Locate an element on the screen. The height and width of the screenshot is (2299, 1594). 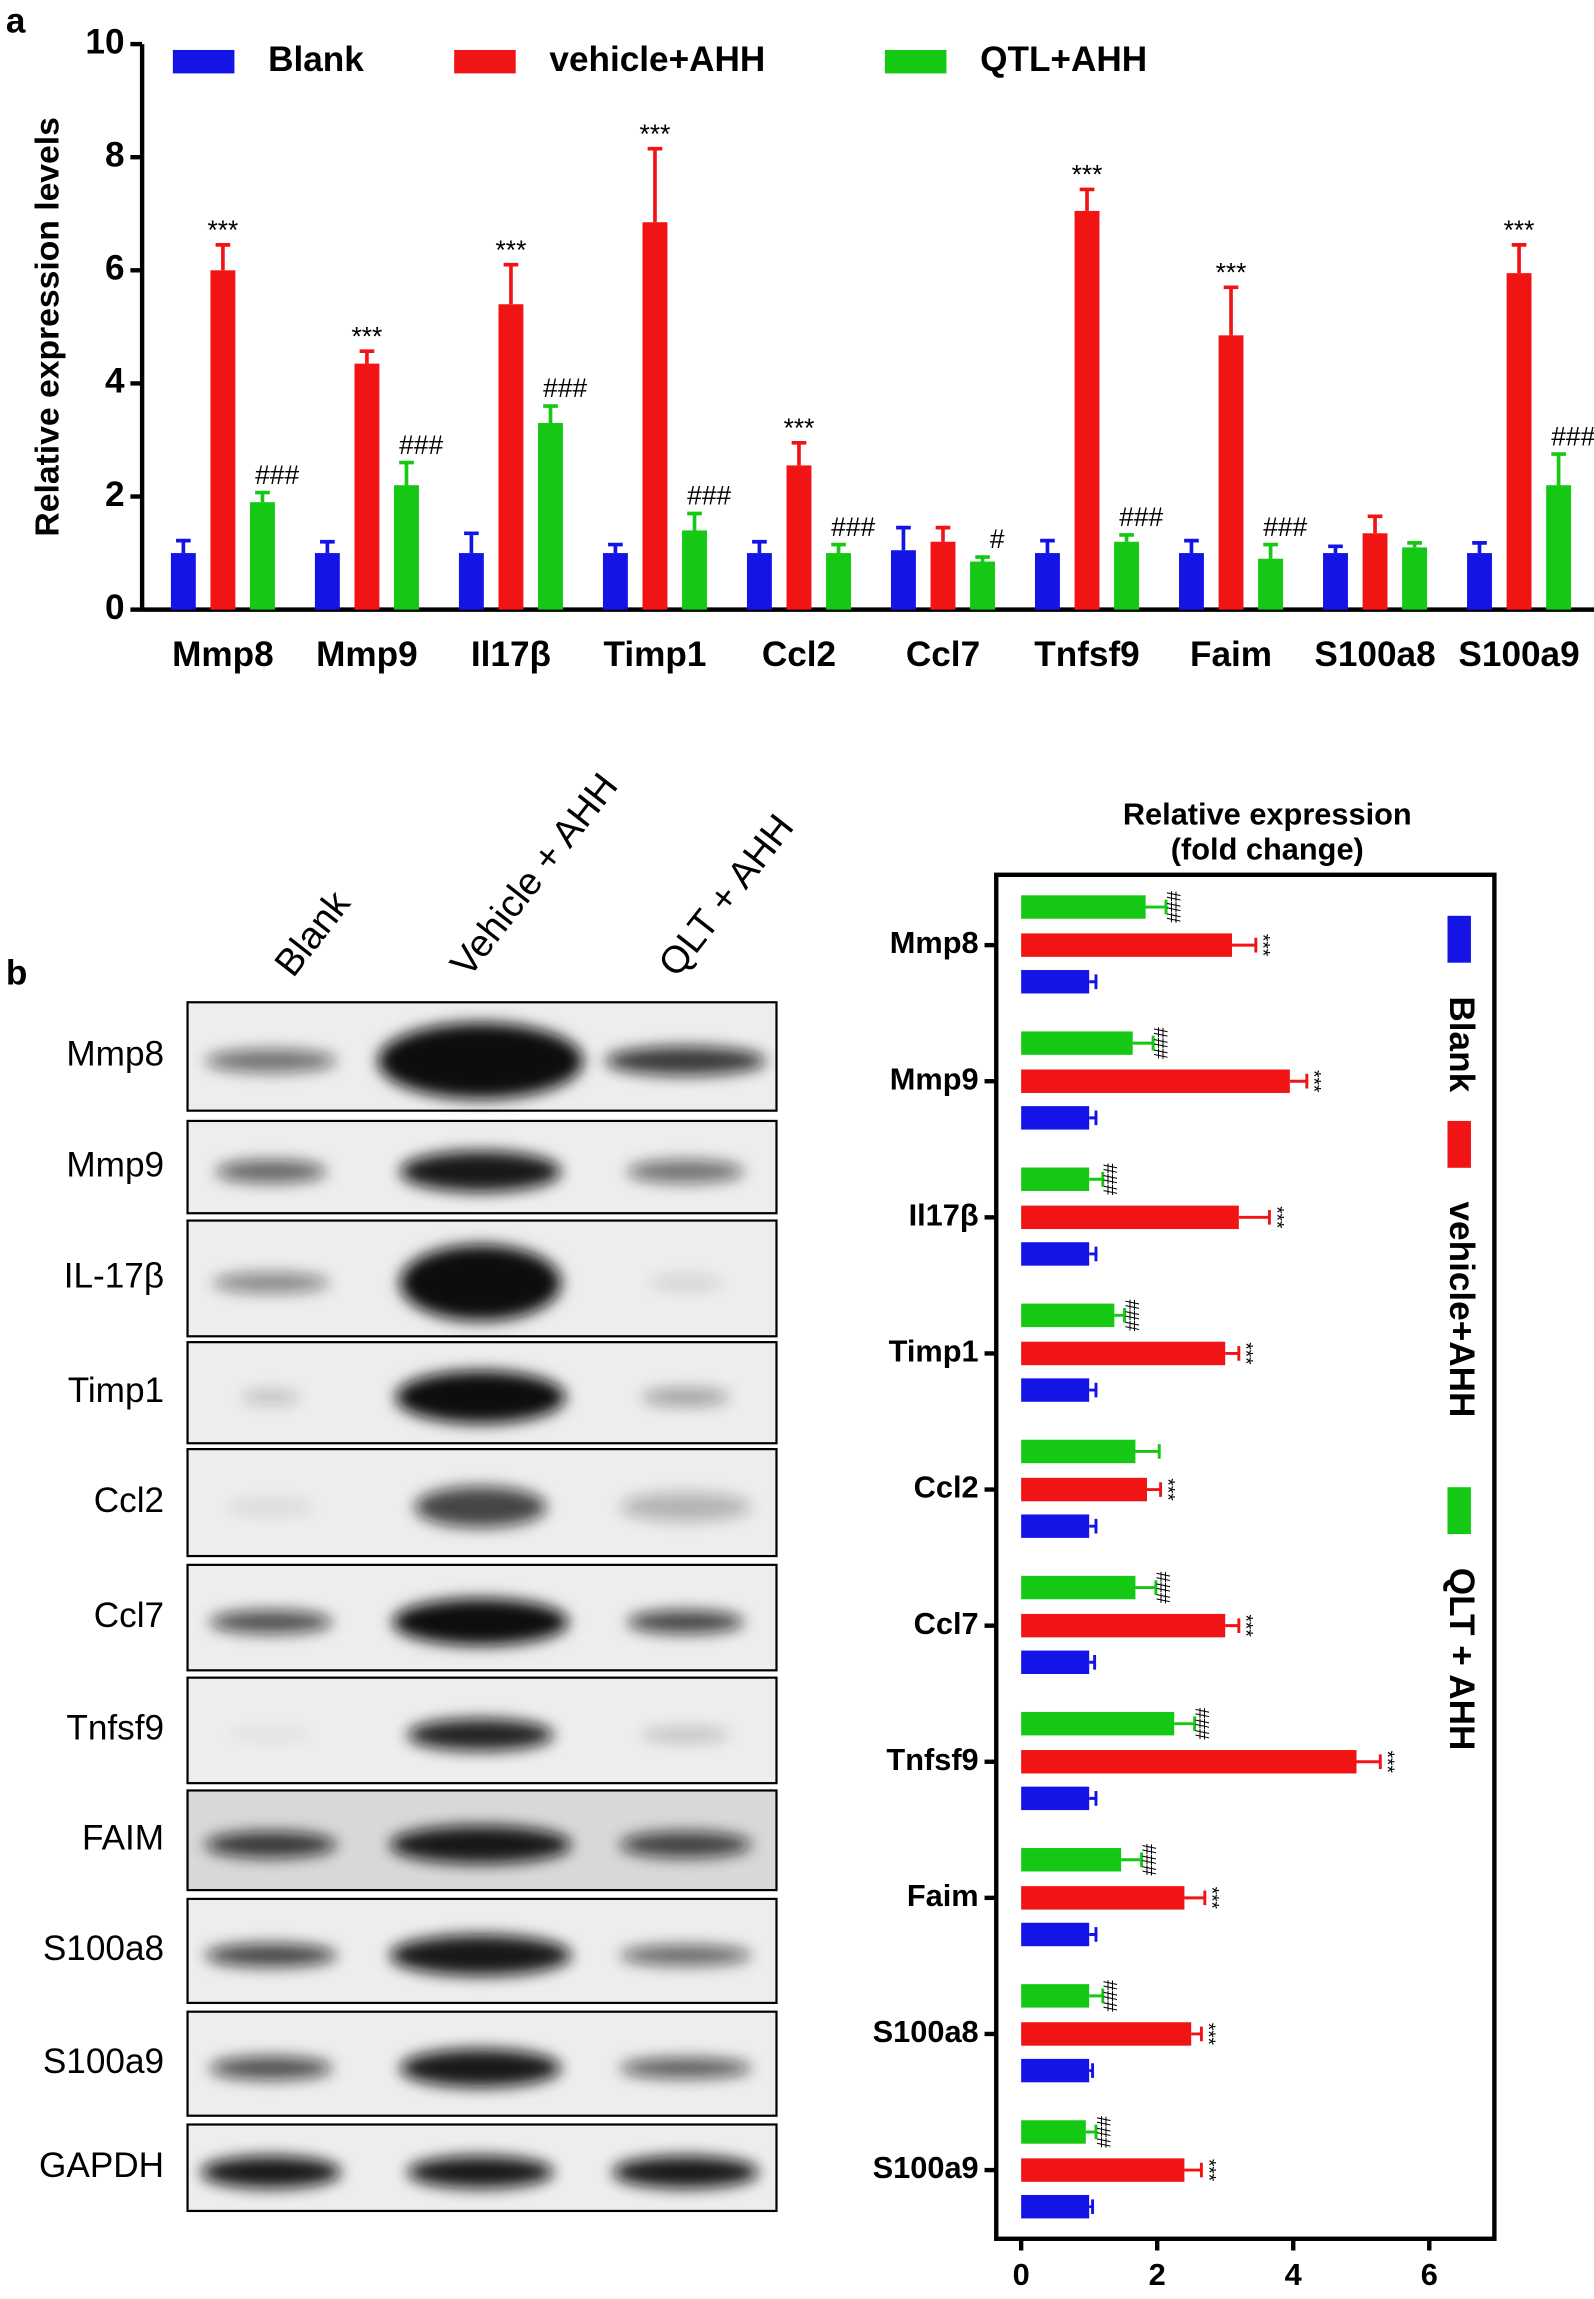
y-tick-label: 8 is located at coordinates (115, 154).